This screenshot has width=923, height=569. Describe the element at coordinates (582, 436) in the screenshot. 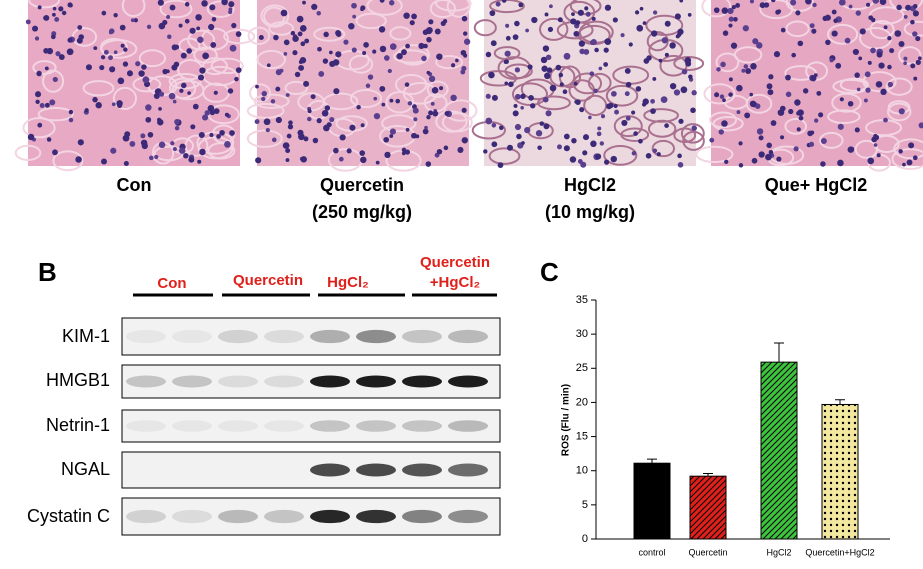

I see `y-tick-label: 15` at that location.